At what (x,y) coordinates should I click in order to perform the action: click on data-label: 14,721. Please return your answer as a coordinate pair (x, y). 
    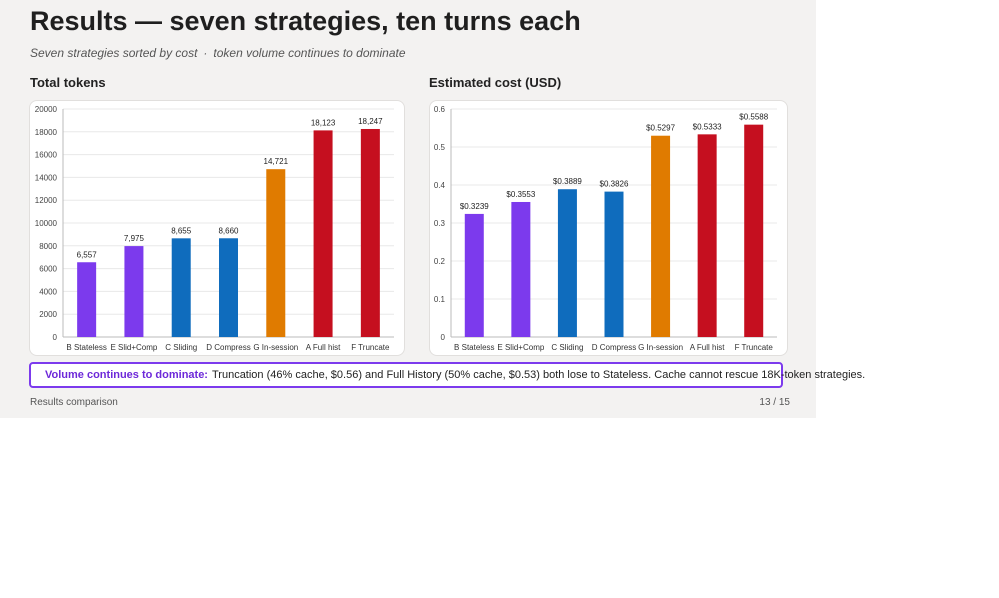
    Looking at the image, I should click on (276, 161).